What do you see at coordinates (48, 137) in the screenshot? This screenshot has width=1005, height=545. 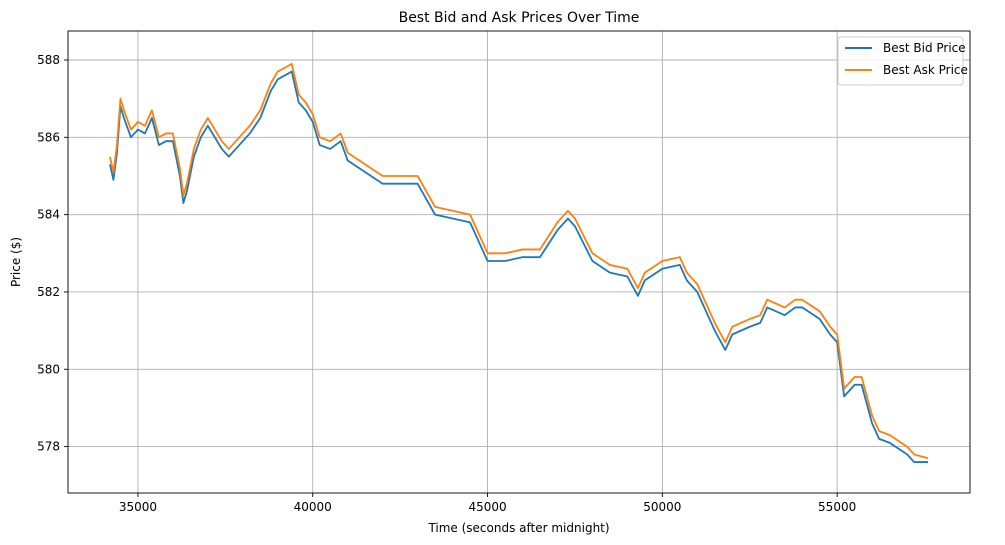 I see `y-tick-label: 586` at bounding box center [48, 137].